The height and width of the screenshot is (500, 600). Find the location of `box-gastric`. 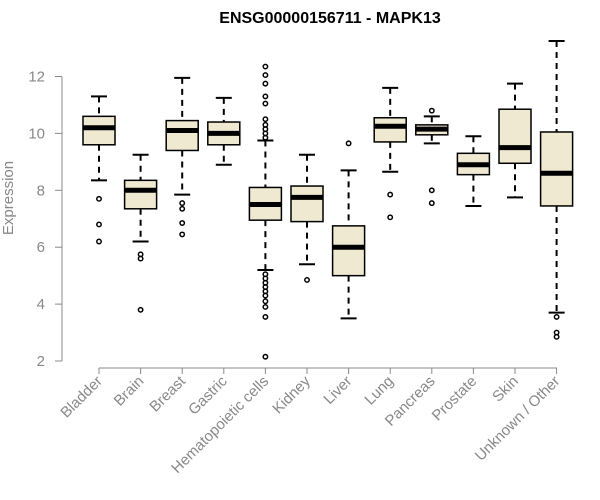

box-gastric is located at coordinates (224, 131).